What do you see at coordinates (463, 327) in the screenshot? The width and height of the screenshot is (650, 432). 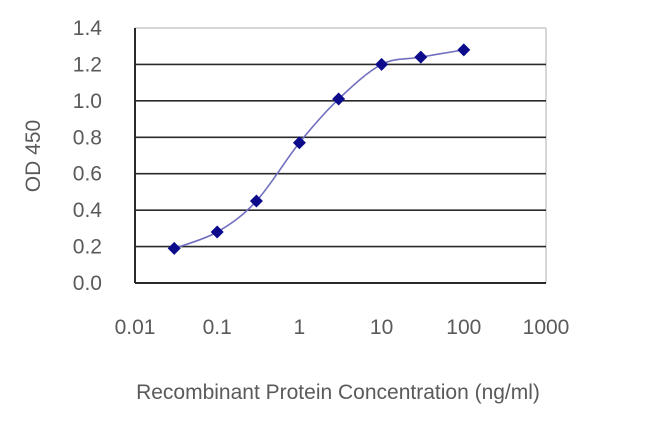 I see `x-tick-label: 100` at bounding box center [463, 327].